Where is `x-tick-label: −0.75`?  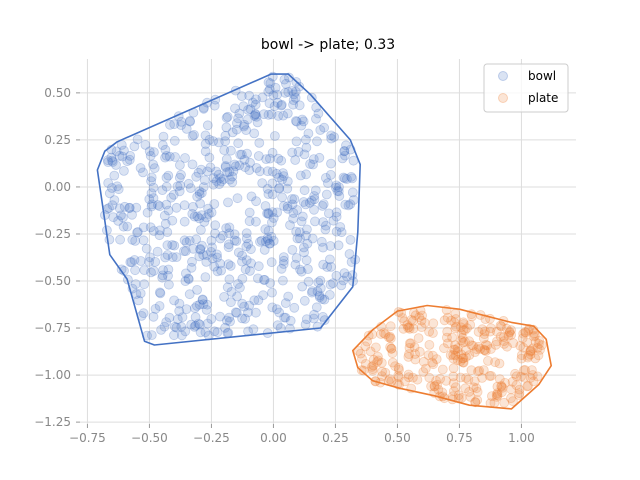 x-tick-label: −0.75 is located at coordinates (87, 438).